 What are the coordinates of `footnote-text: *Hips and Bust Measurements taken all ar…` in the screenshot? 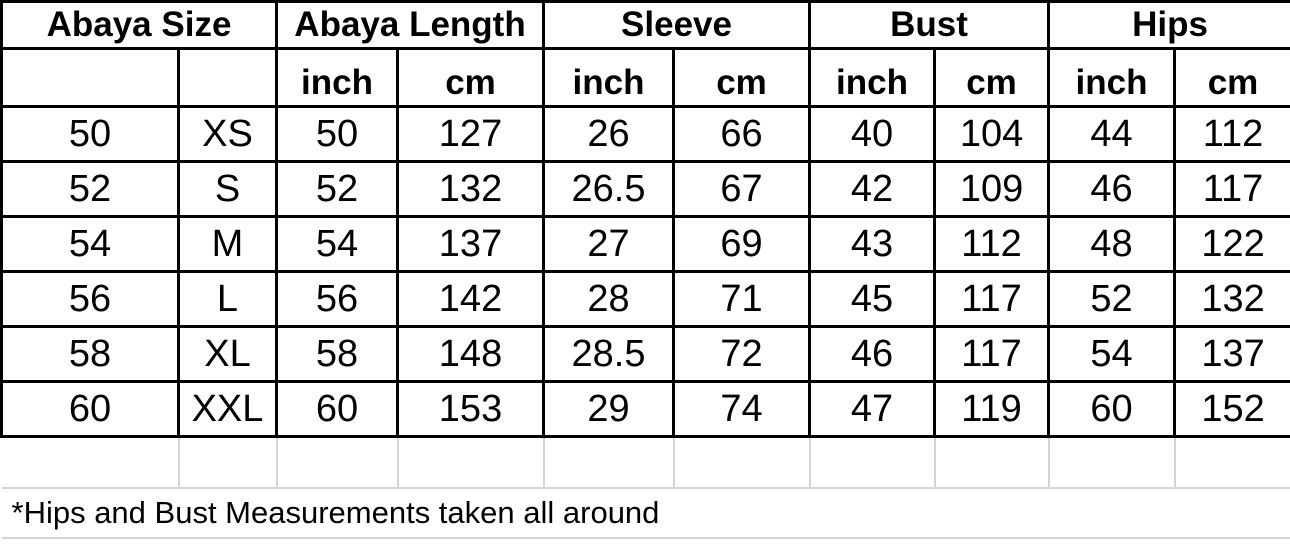 It's located at (645, 513).